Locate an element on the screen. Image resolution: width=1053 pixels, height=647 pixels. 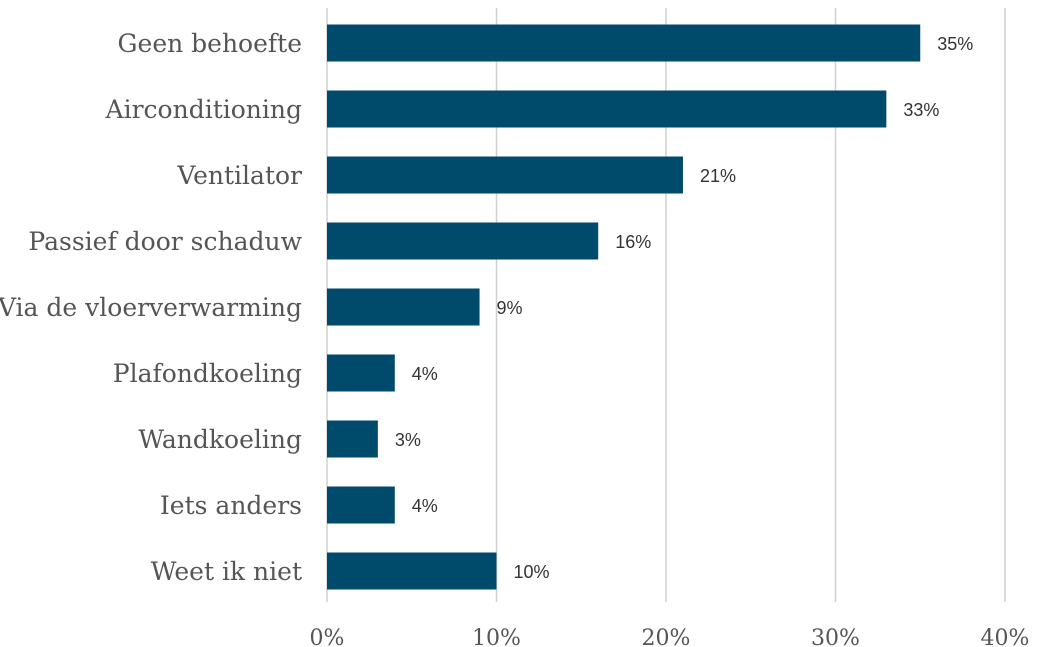
category-label: Wandkoeling is located at coordinates (220, 439).